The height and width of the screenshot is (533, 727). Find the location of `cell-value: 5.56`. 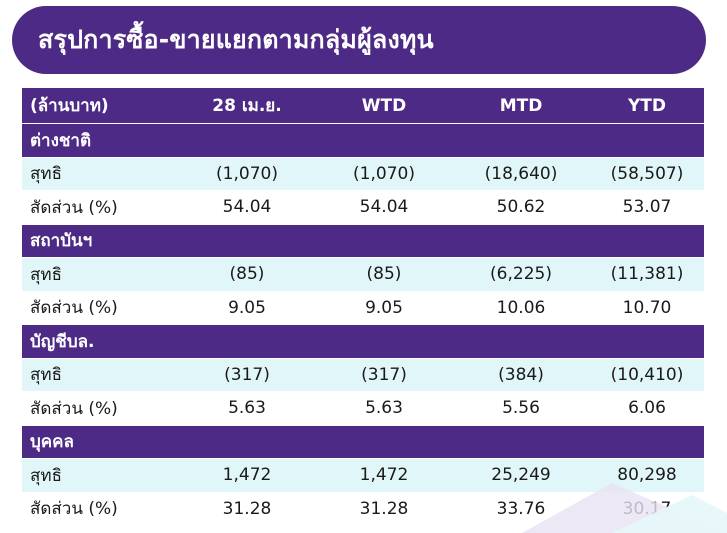

cell-value: 5.56 is located at coordinates (521, 408).